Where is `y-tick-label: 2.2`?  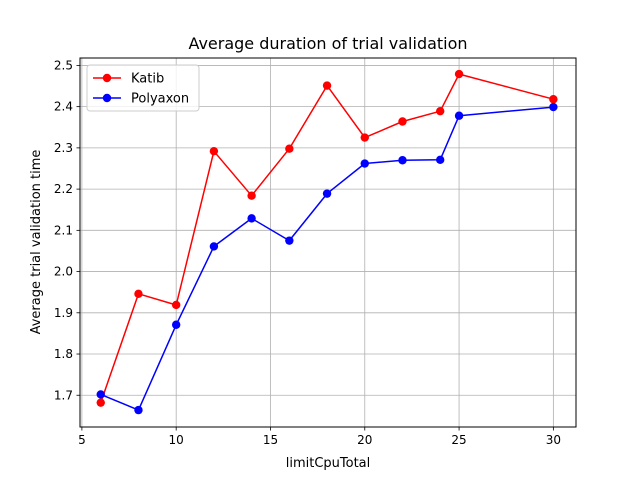 y-tick-label: 2.2 is located at coordinates (63, 189).